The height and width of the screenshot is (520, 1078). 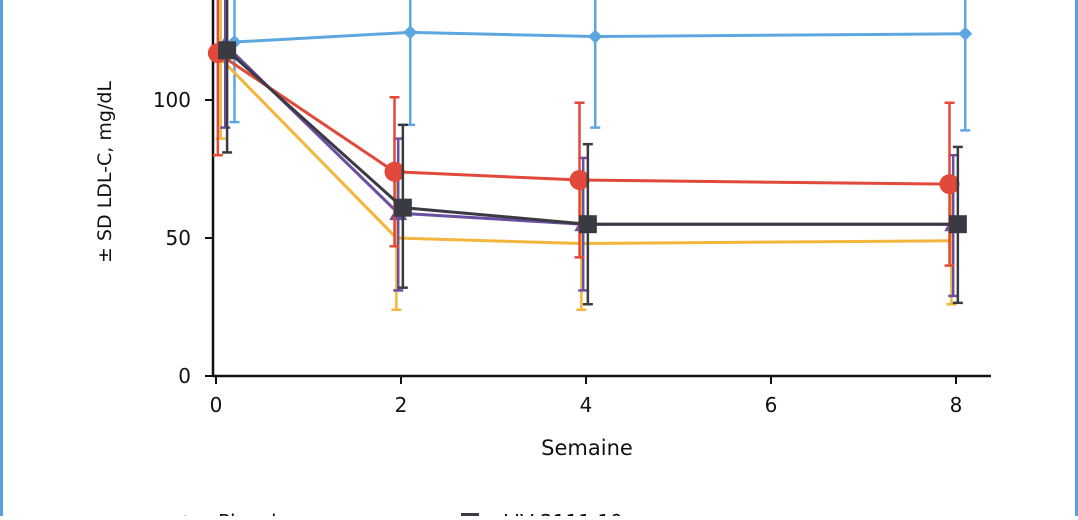 What do you see at coordinates (582, 513) in the screenshot?
I see `legend-label: LIV 2111 10 mg` at bounding box center [582, 513].